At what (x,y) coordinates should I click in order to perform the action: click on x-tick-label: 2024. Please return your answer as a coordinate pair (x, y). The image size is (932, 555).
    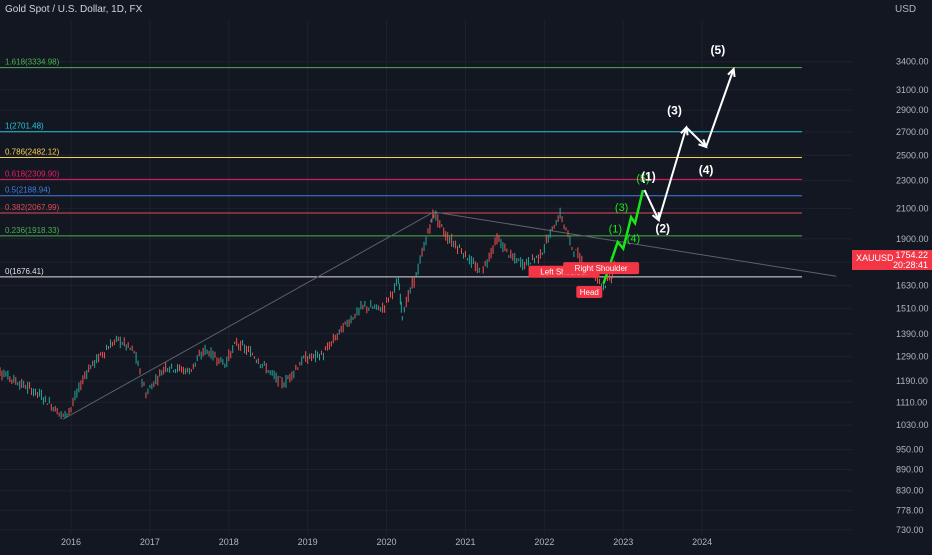
    Looking at the image, I should click on (702, 542).